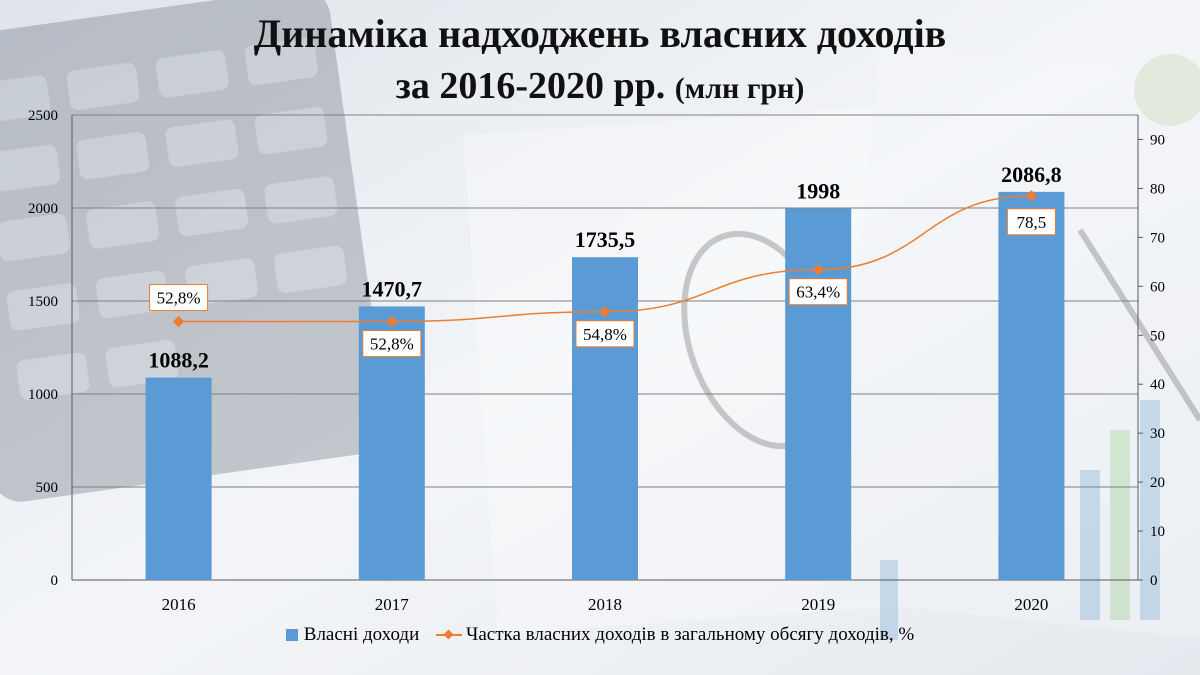 This screenshot has height=675, width=1200. I want to click on chart-title-period: за 2016-2020 рр., so click(530, 86).